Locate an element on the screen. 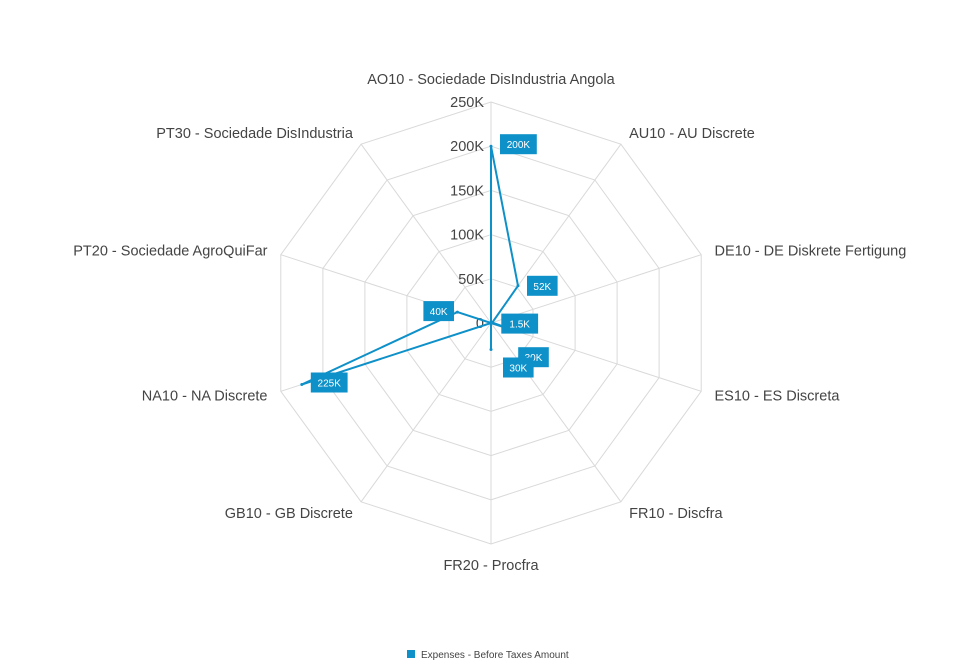  legend-swatch is located at coordinates (411, 654).